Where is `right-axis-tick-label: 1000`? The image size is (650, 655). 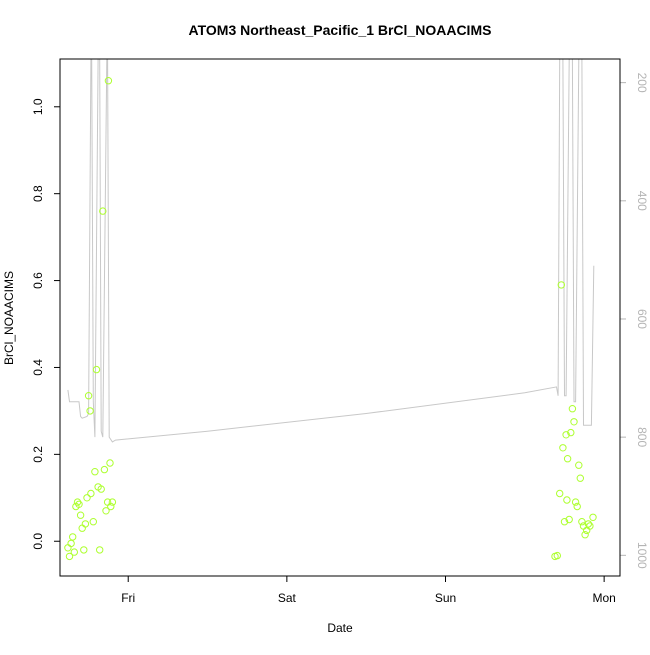
right-axis-tick-label: 1000 is located at coordinates (642, 555).